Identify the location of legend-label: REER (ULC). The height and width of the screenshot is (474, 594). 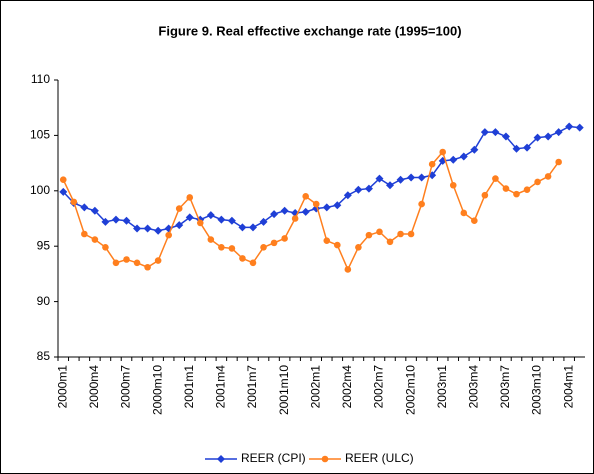
(379, 458).